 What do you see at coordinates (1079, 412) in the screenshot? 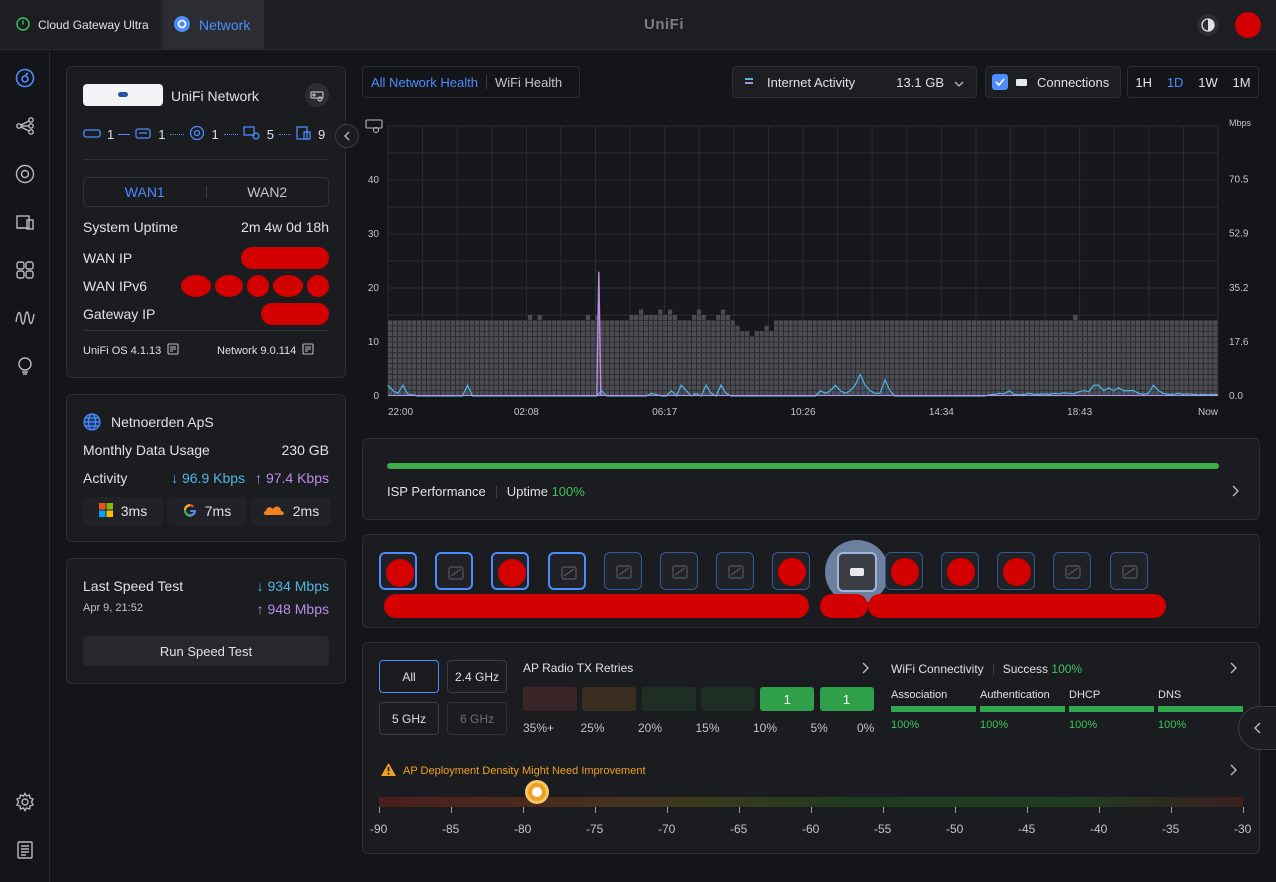
I see `x-tick-label: 18:43` at bounding box center [1079, 412].